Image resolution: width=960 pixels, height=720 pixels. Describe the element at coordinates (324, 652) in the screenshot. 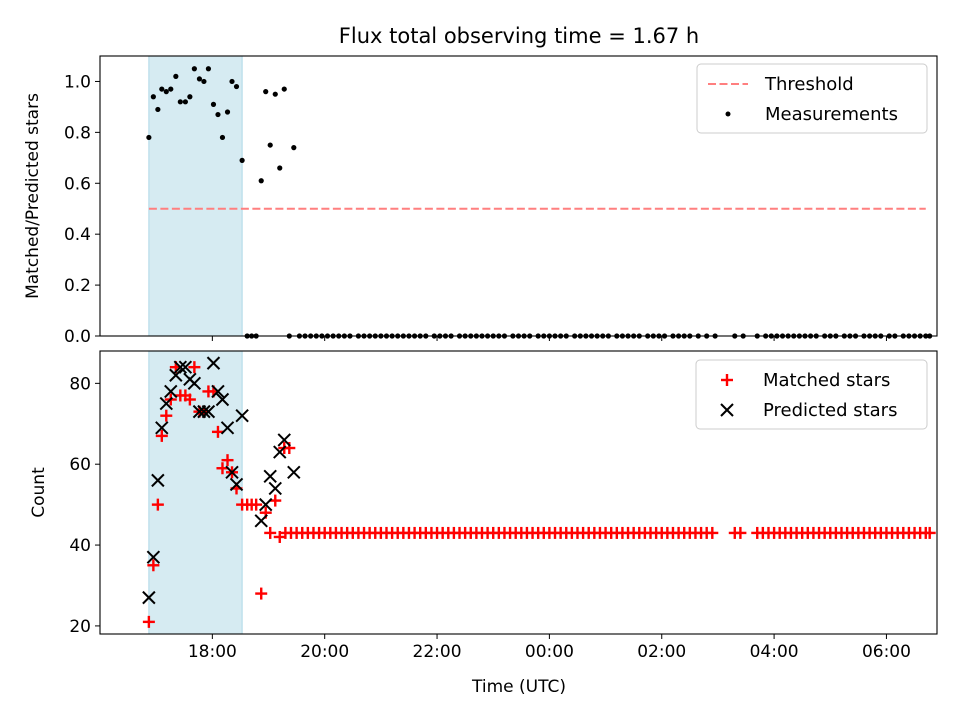

I see `x-tick-label: 20:00` at that location.